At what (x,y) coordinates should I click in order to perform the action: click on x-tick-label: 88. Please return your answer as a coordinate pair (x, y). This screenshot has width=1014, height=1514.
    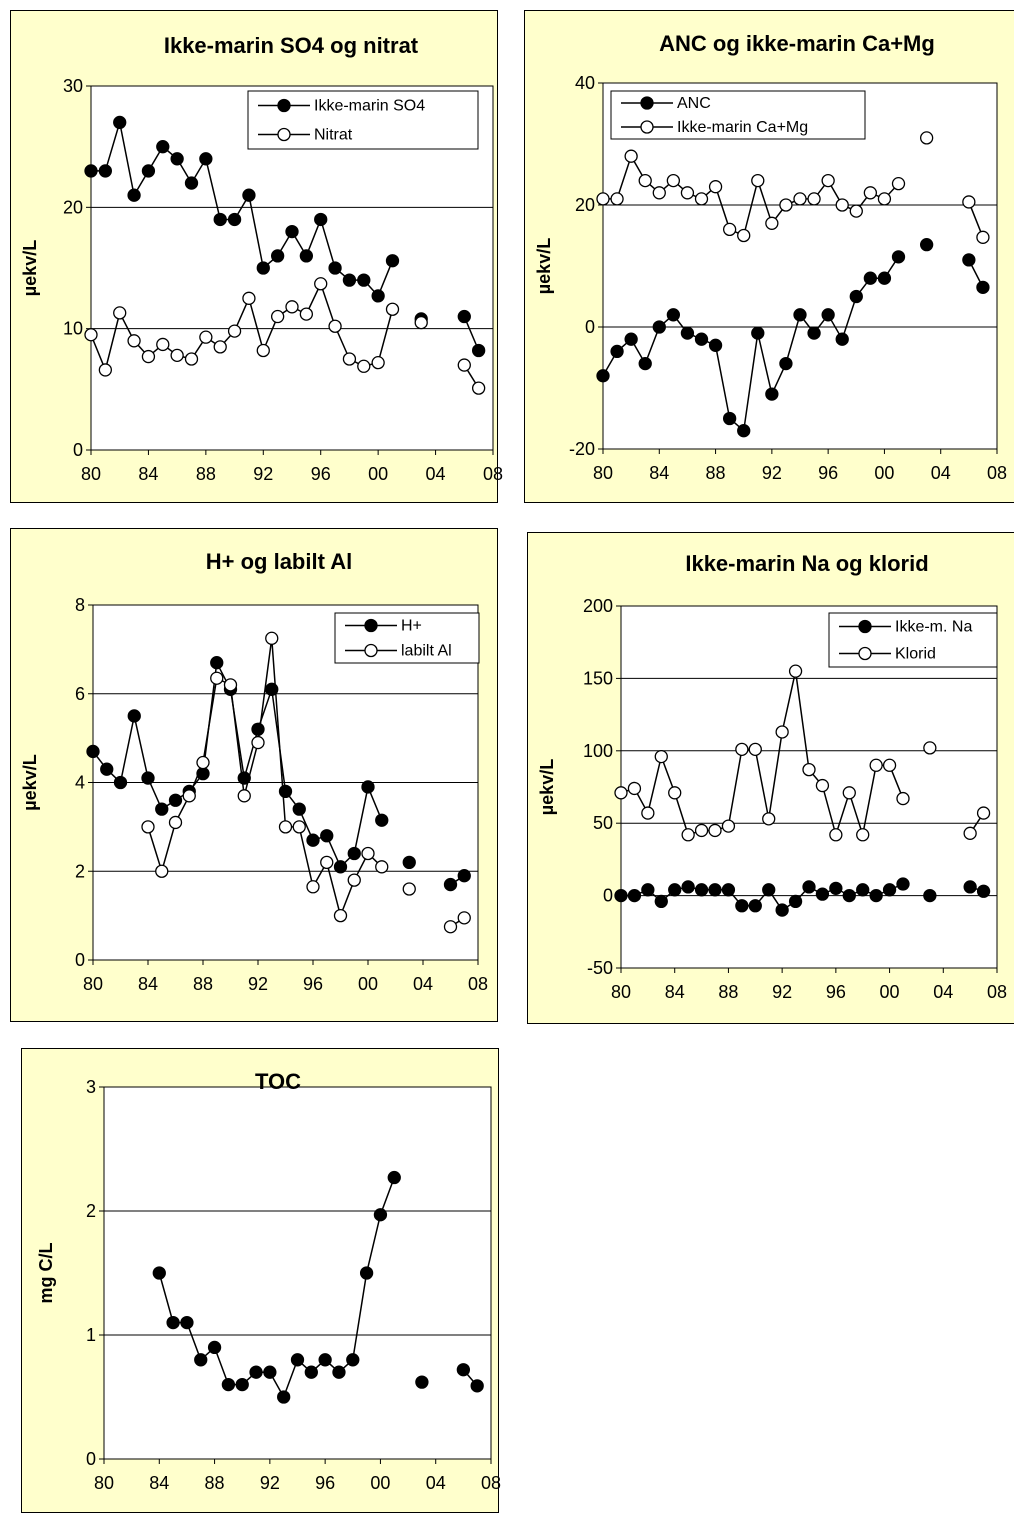
    Looking at the image, I should click on (728, 992).